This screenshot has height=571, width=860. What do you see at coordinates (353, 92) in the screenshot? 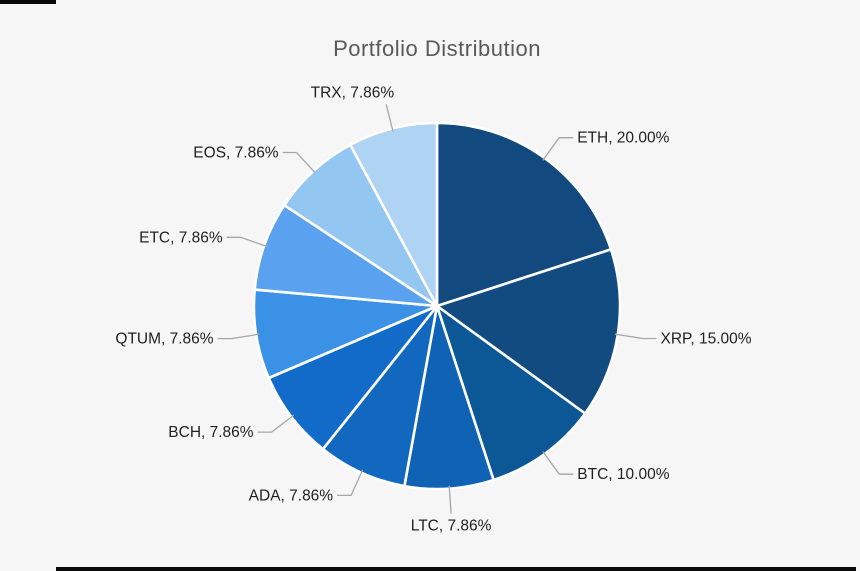
I see `slice-label-trx: TRX, 7.86%` at bounding box center [353, 92].